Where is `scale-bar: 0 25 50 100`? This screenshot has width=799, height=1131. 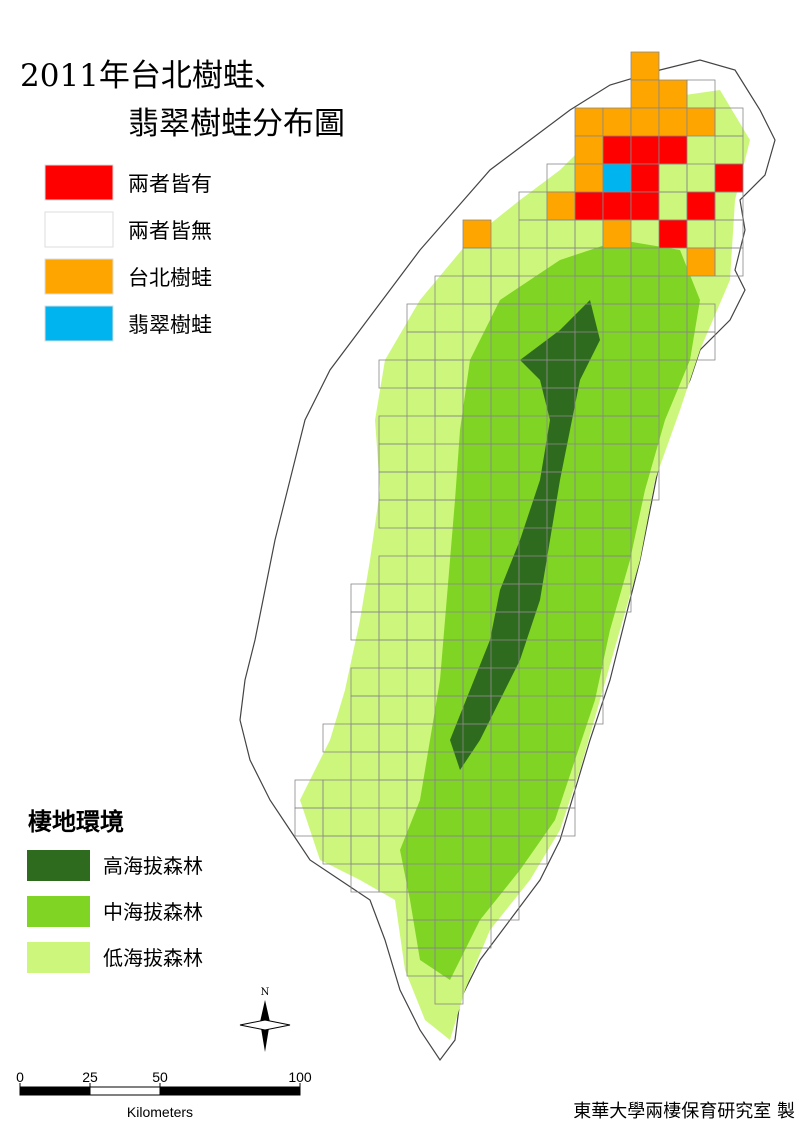 scale-bar: 0 25 50 100 is located at coordinates (164, 1082).